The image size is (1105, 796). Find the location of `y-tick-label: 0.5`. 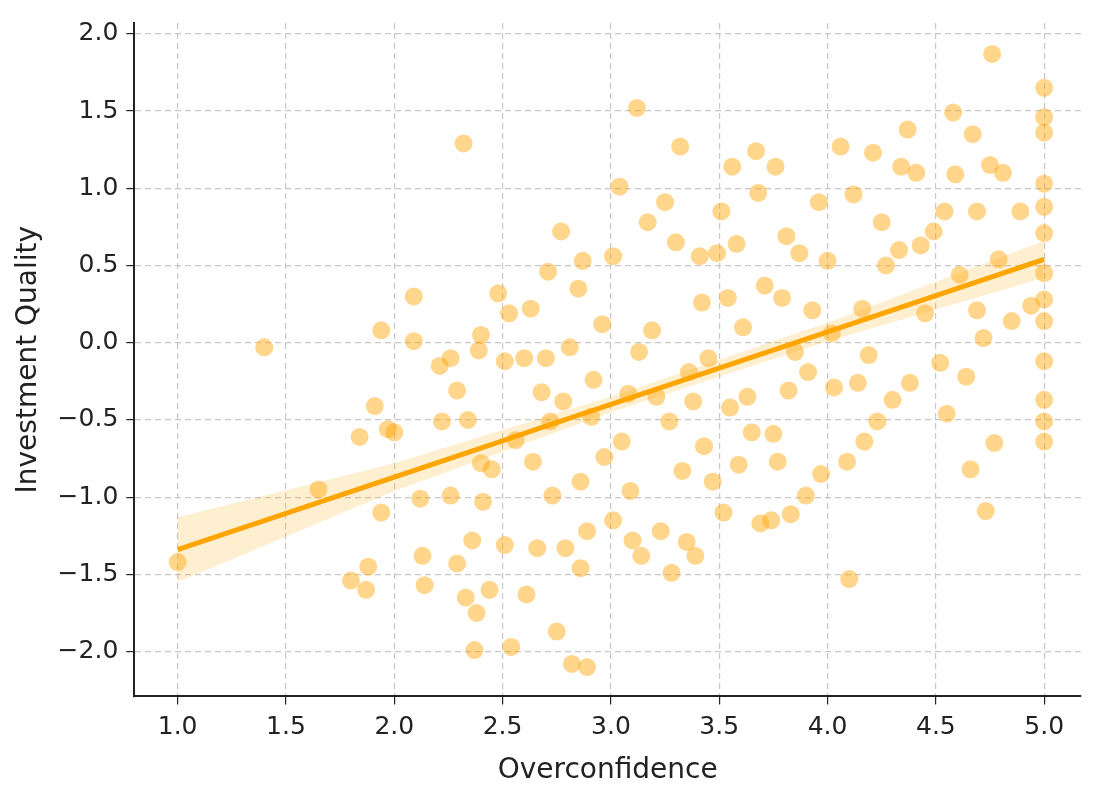

y-tick-label: 0.5 is located at coordinates (98, 263).